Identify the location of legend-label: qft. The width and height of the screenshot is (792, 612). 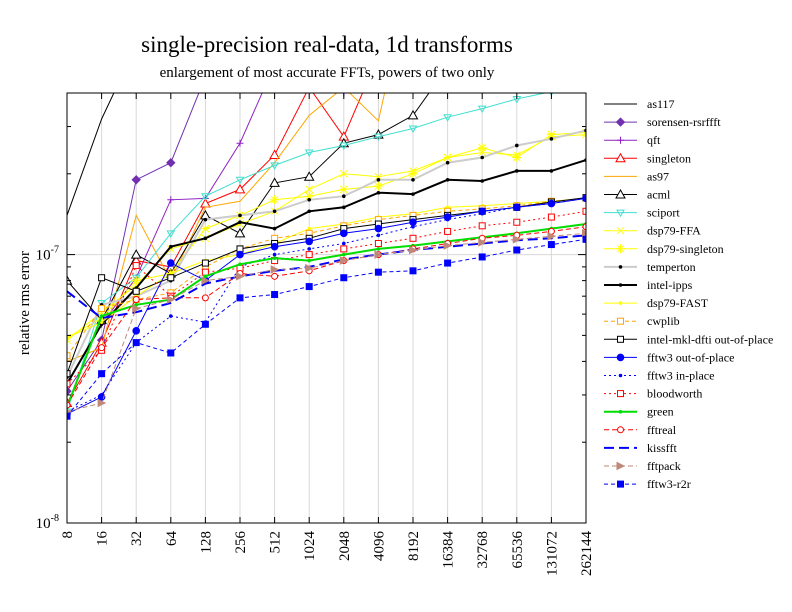
(654, 140).